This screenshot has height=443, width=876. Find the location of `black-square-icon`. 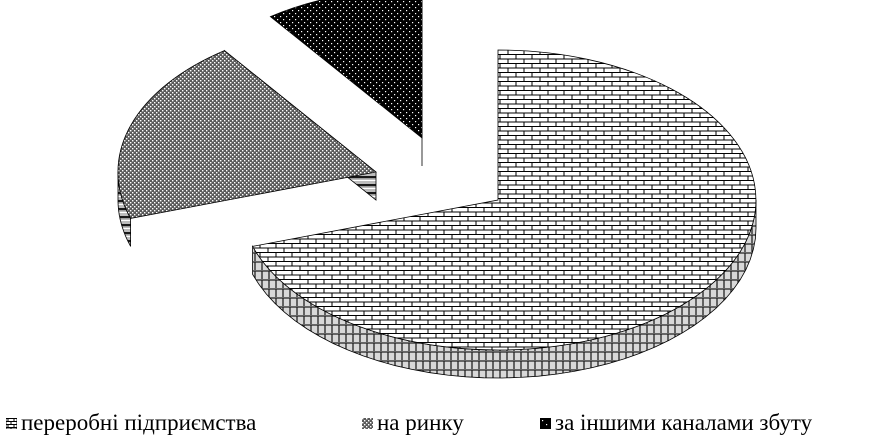

black-square-icon is located at coordinates (545, 423).